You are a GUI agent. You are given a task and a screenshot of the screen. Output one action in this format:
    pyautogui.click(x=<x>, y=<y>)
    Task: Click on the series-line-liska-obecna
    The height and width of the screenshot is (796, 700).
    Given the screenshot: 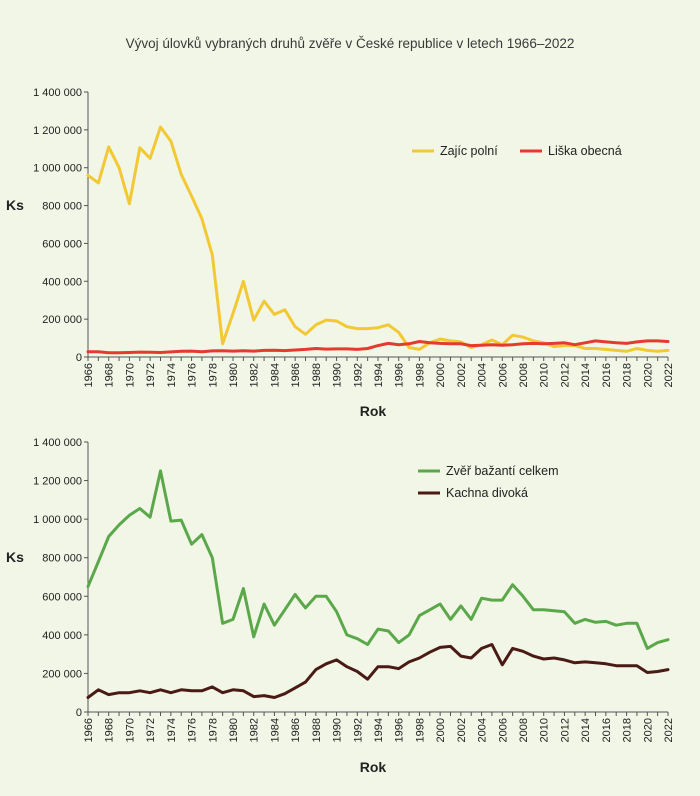 What is the action you would take?
    pyautogui.click(x=378, y=347)
    